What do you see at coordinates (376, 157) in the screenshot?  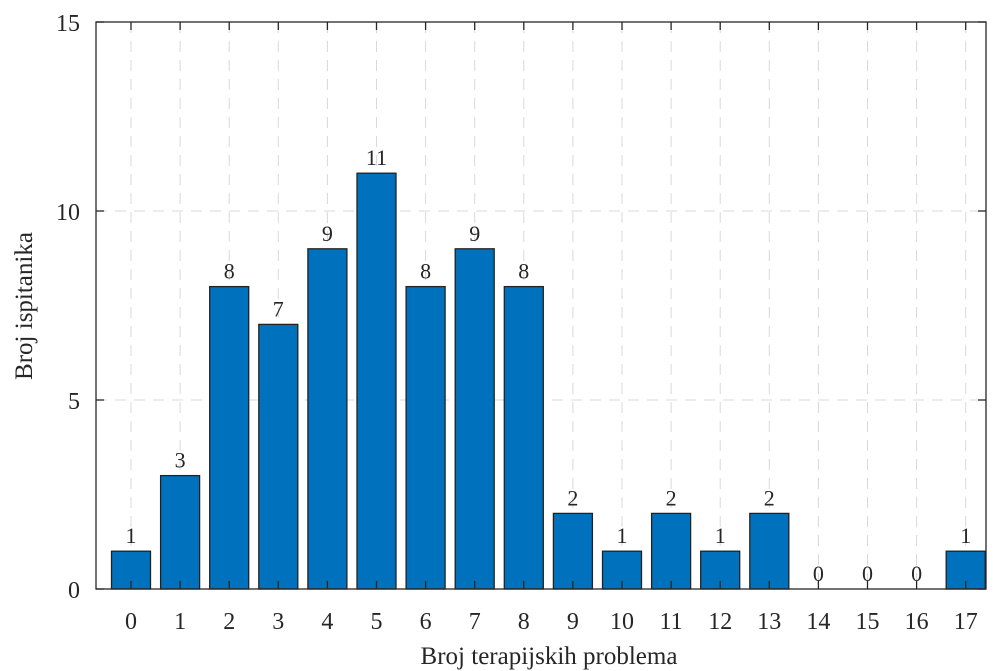 I see `data-label: 11` at bounding box center [376, 157].